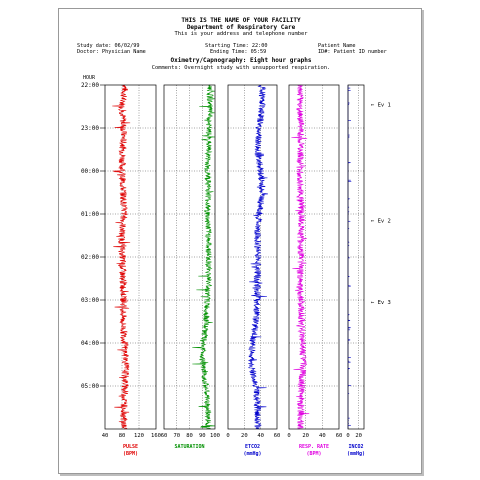 The width and height of the screenshot is (480, 480). Describe the element at coordinates (111, 52) in the screenshot. I see `doctor-name: Doctor: Physician Name` at that location.